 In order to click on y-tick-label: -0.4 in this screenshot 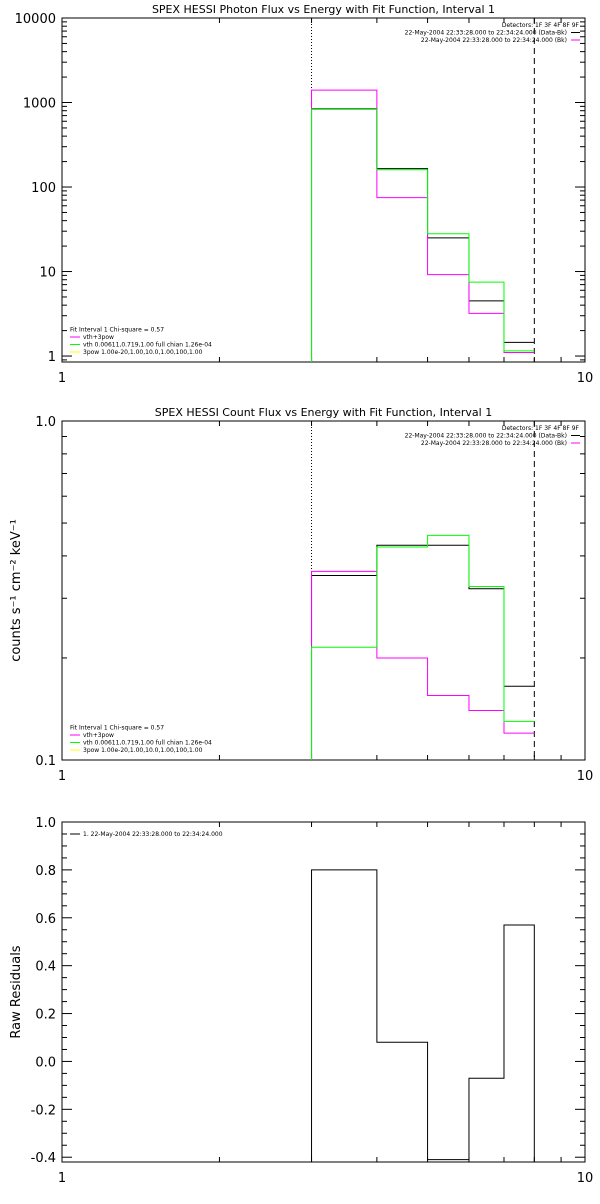, I will do `click(43, 1158)`.